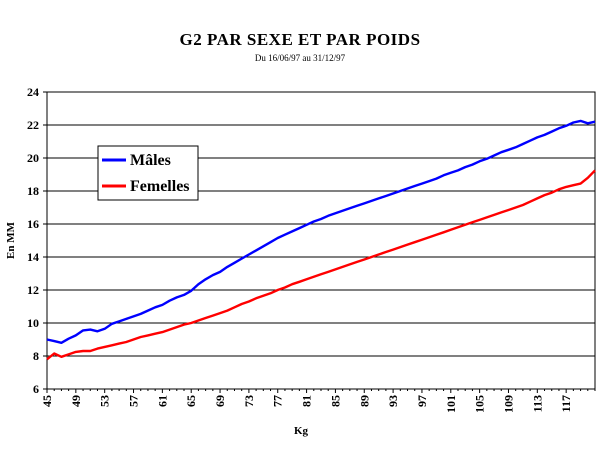 This screenshot has width=600, height=450. I want to click on x-tick-label: 81, so click(307, 401).